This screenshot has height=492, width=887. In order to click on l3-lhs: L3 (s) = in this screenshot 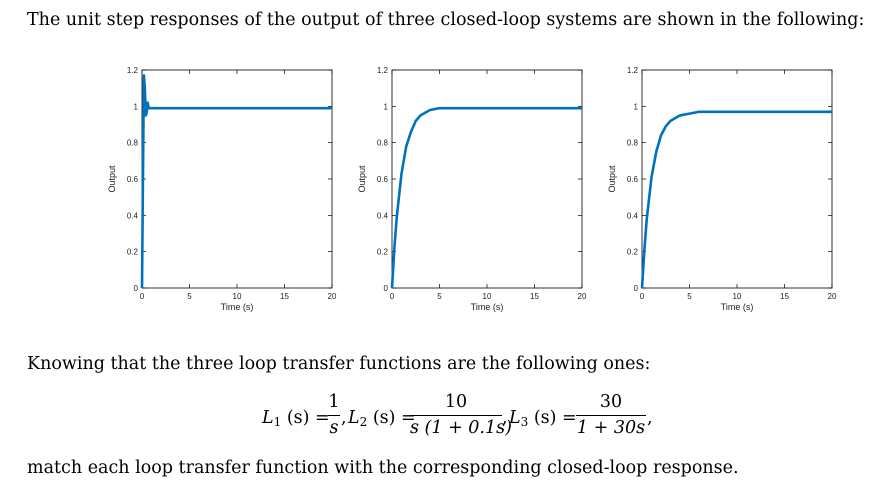, I will do `click(543, 418)`.